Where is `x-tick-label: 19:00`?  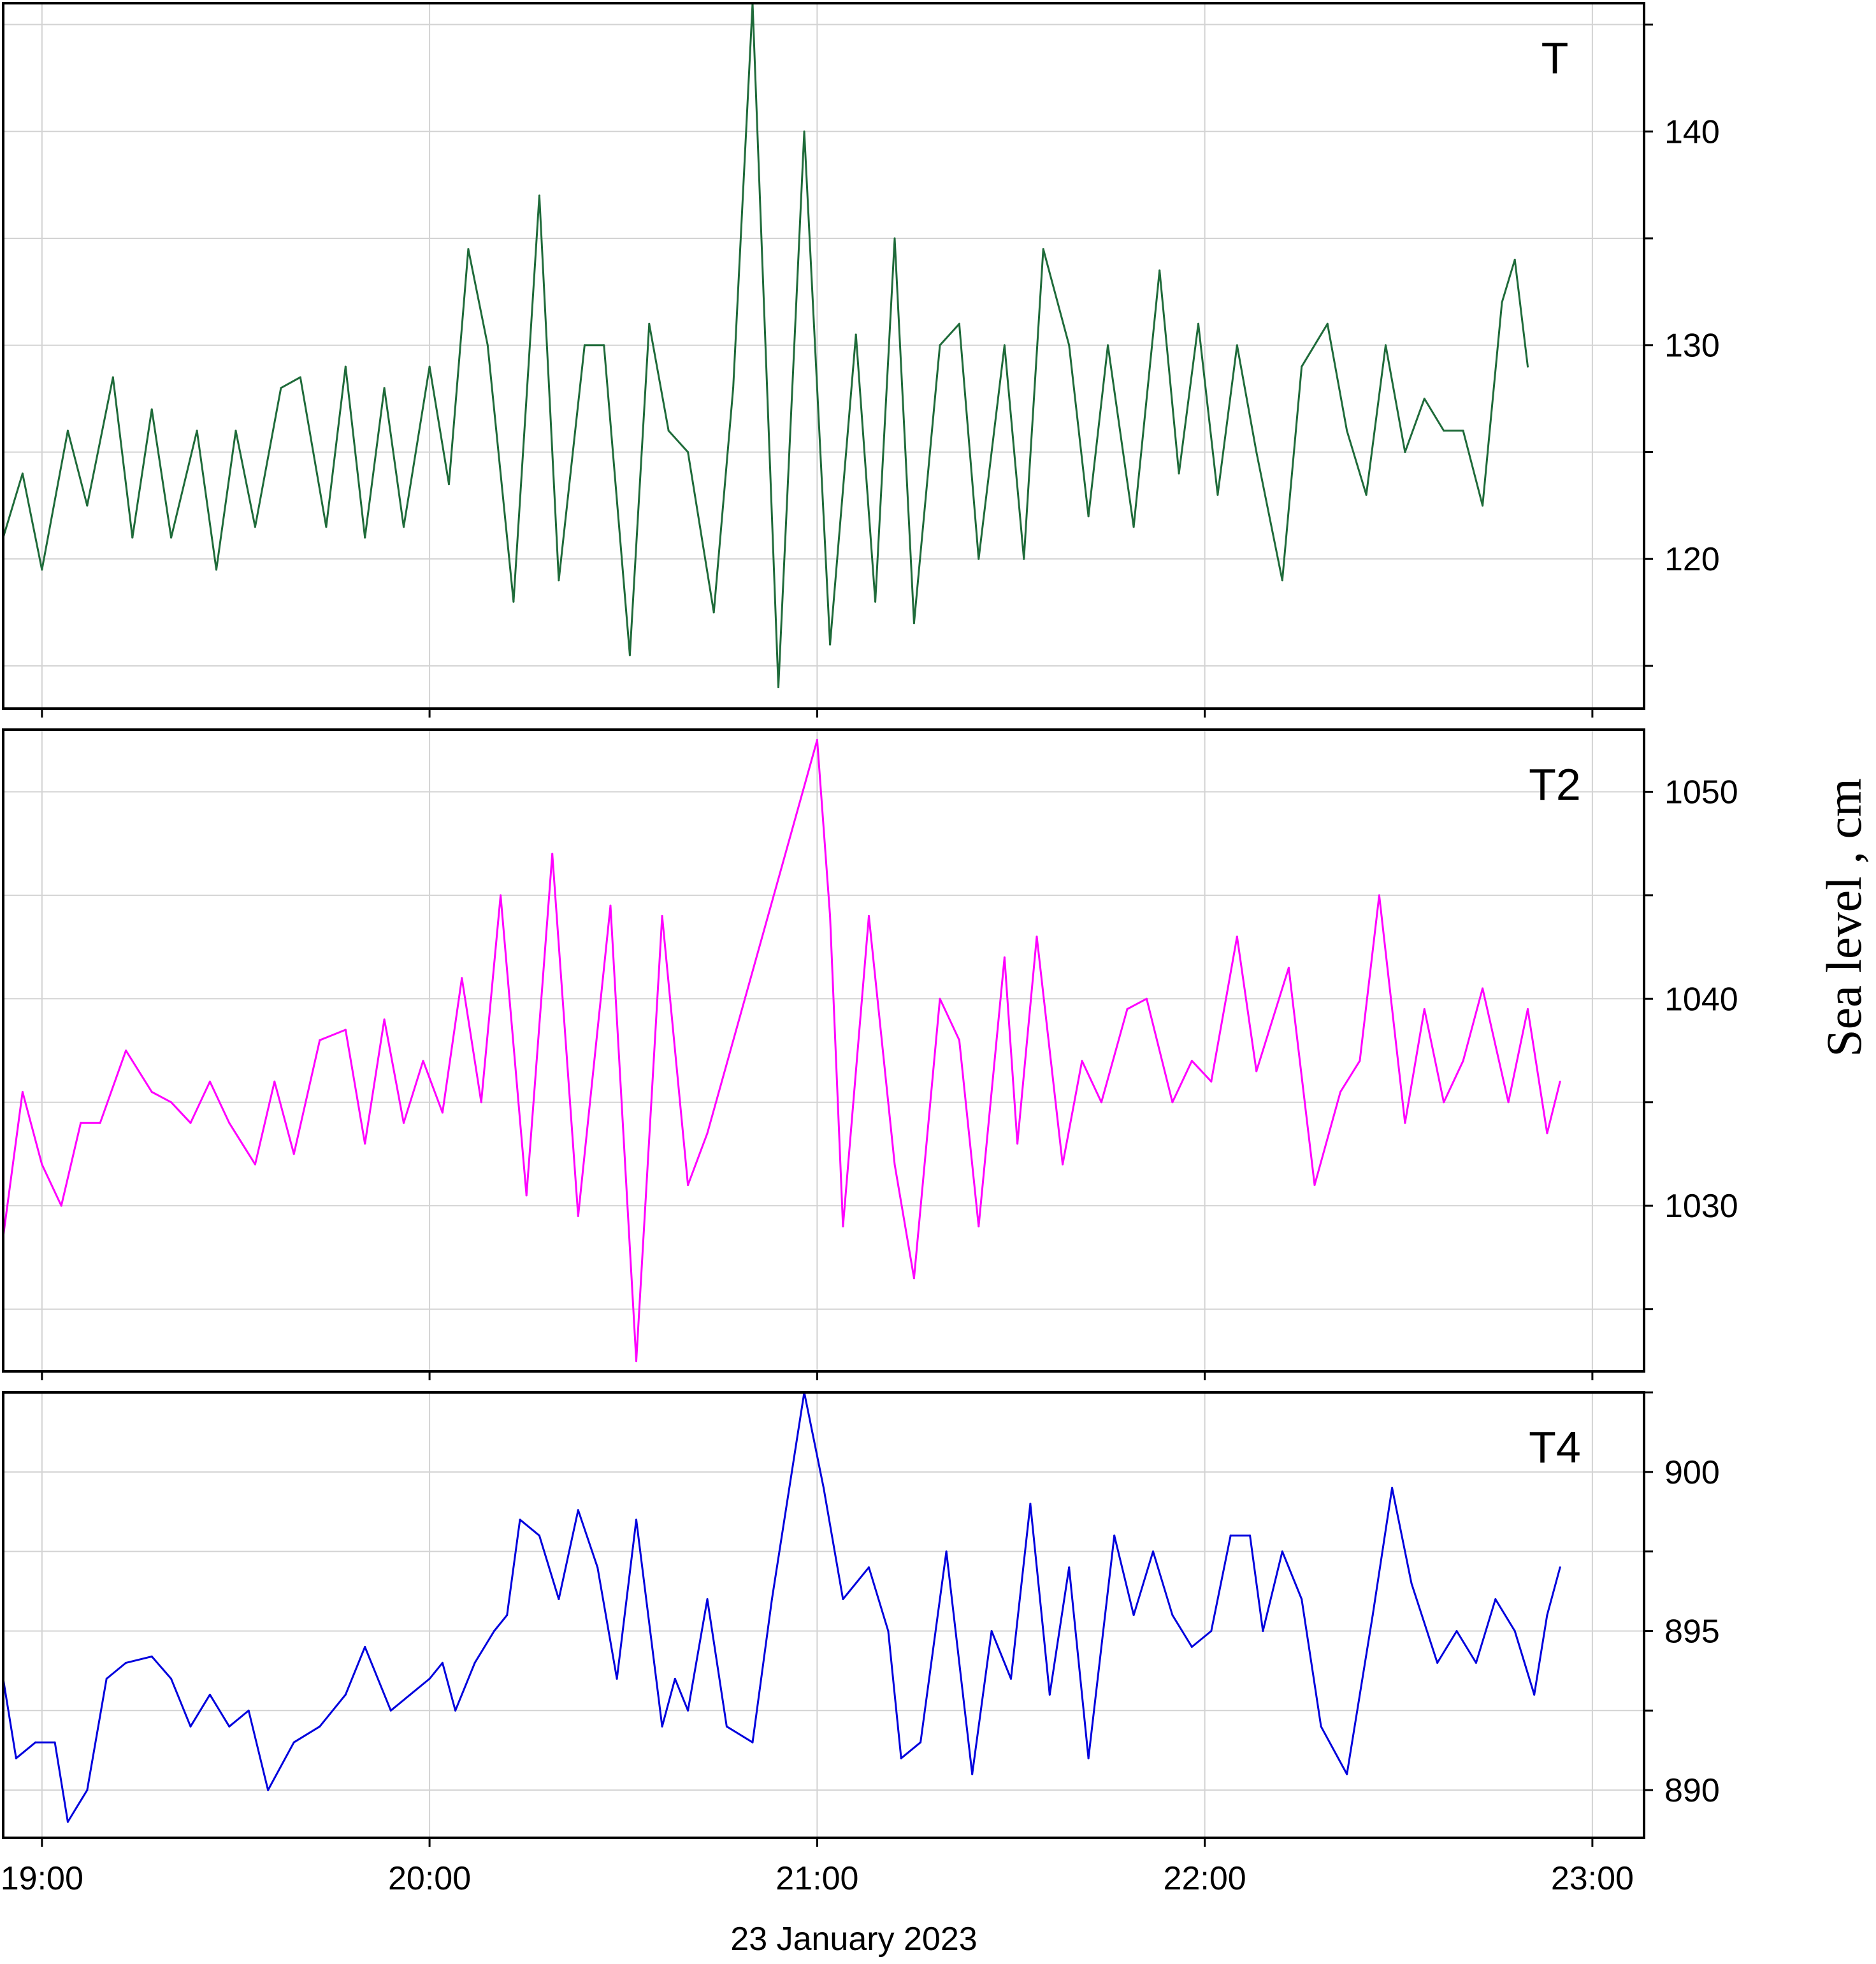
x-tick-label: 19:00 is located at coordinates (42, 1878).